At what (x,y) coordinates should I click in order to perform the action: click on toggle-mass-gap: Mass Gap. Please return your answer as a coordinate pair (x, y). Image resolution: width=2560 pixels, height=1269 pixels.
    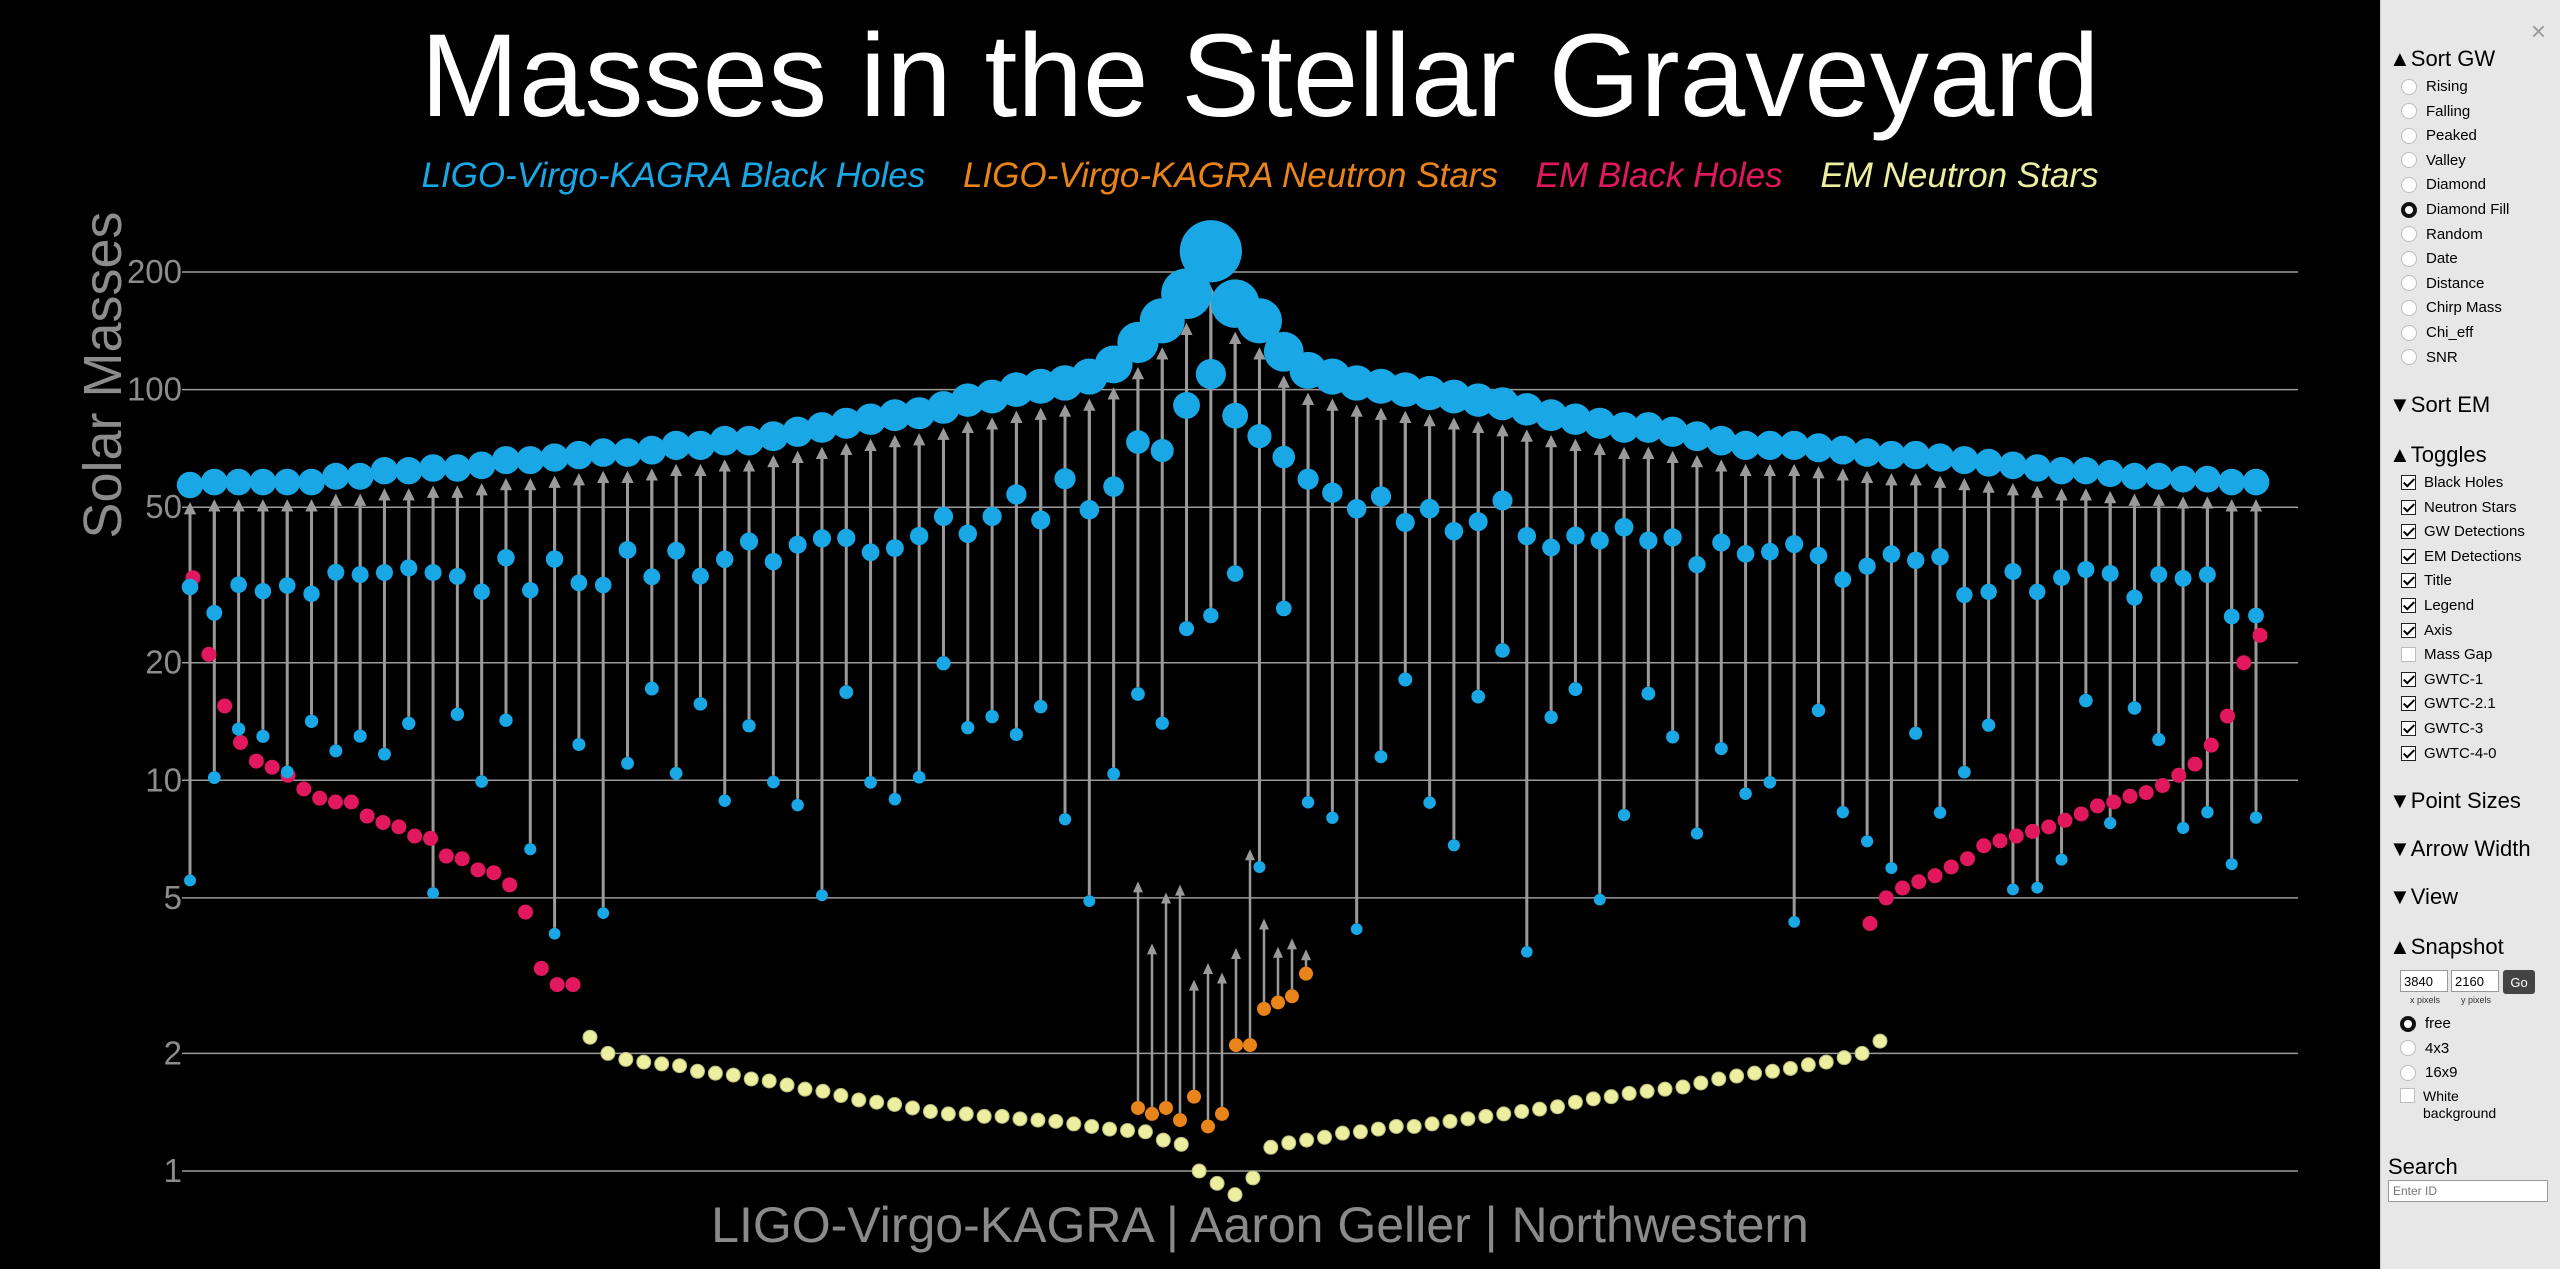
    Looking at the image, I should click on (2446, 654).